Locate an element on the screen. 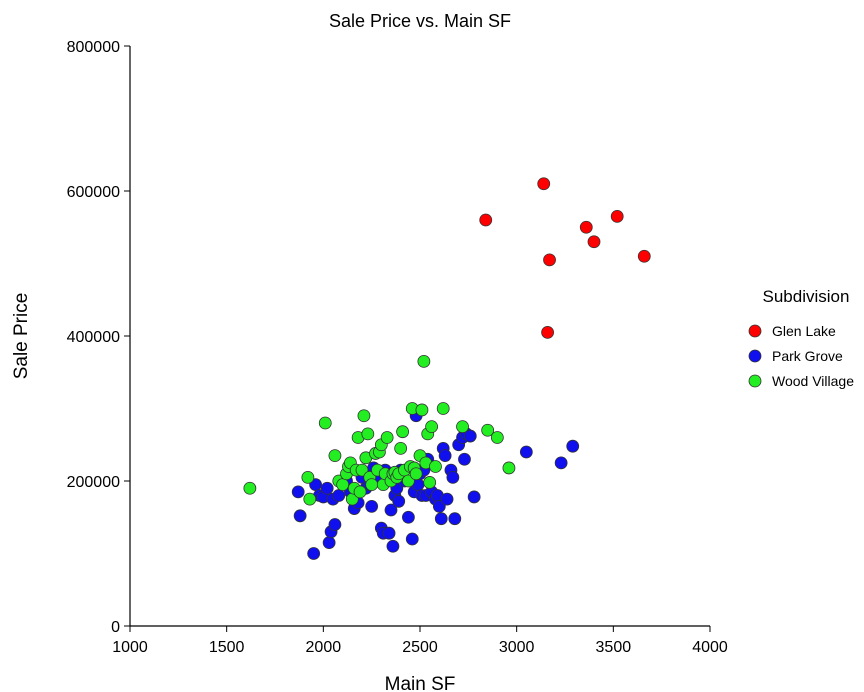 Image resolution: width=864 pixels, height=692 pixels. legend-label: Glen Lake is located at coordinates (804, 331).